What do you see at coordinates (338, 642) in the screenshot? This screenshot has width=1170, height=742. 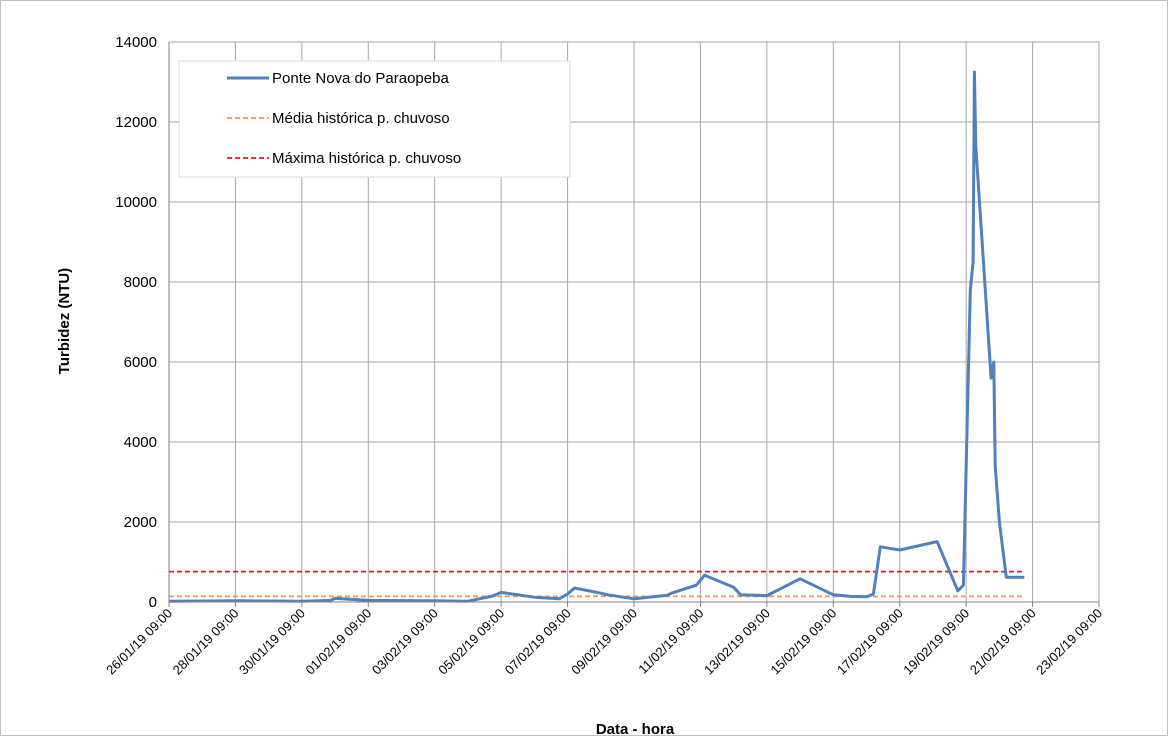 I see `x-tick-label: 01/02/19 09:00` at bounding box center [338, 642].